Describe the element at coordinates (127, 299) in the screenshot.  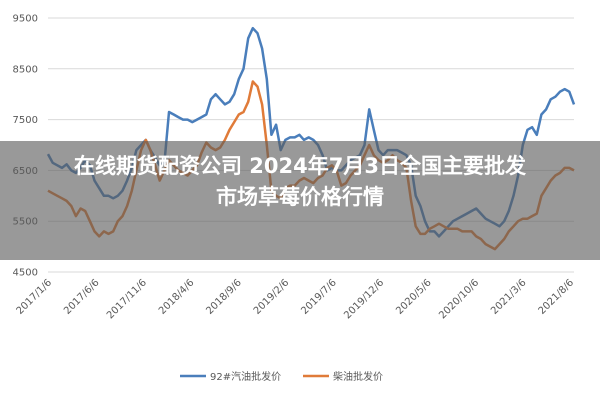
I see `x-tick-label: 2017/11/6` at that location.